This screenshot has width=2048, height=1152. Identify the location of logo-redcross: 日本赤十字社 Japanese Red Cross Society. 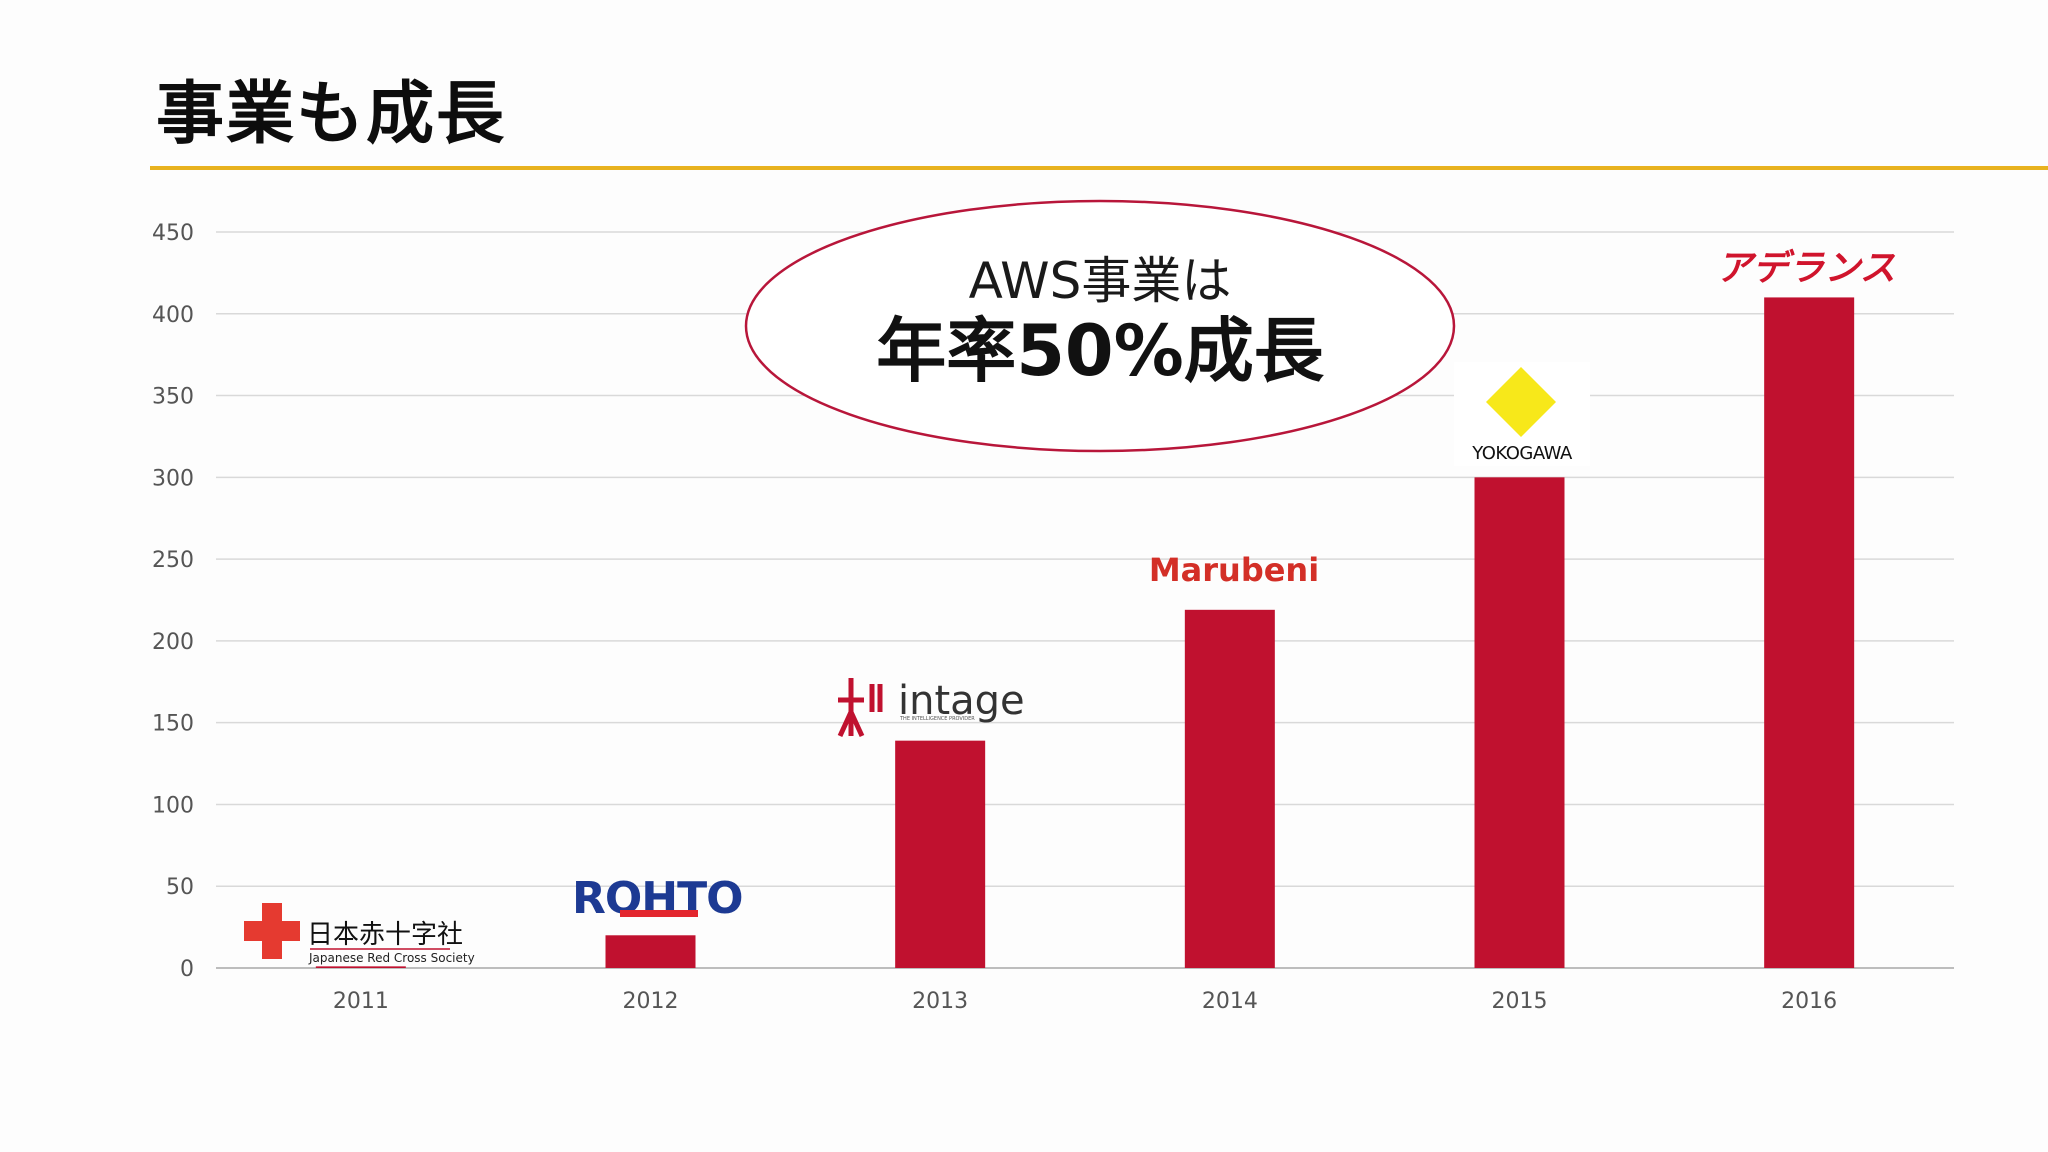
(359, 934).